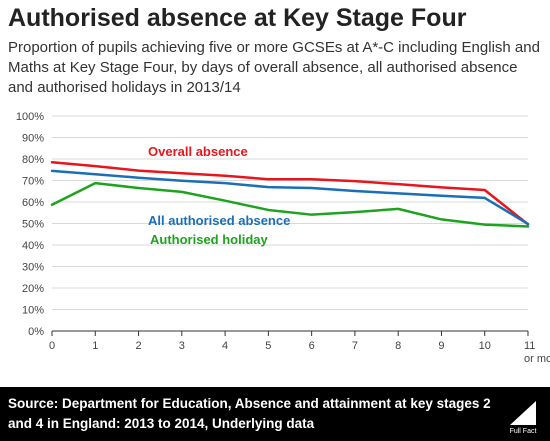  Describe the element at coordinates (33, 203) in the screenshot. I see `y-tick-label: 60%` at that location.